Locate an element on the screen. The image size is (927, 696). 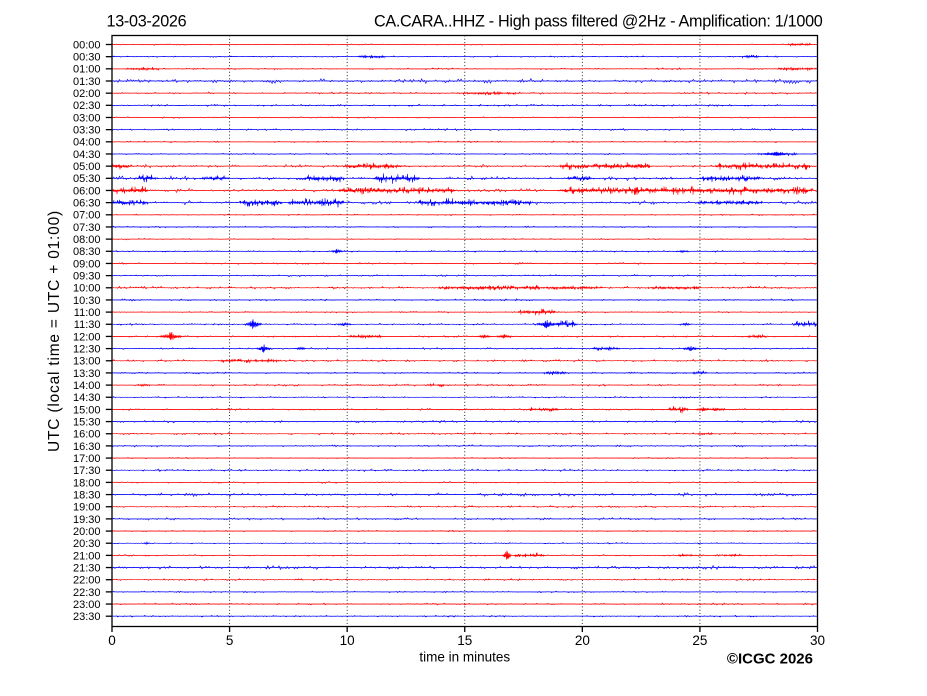
svg-text: 07:30 is located at coordinates (87, 228).